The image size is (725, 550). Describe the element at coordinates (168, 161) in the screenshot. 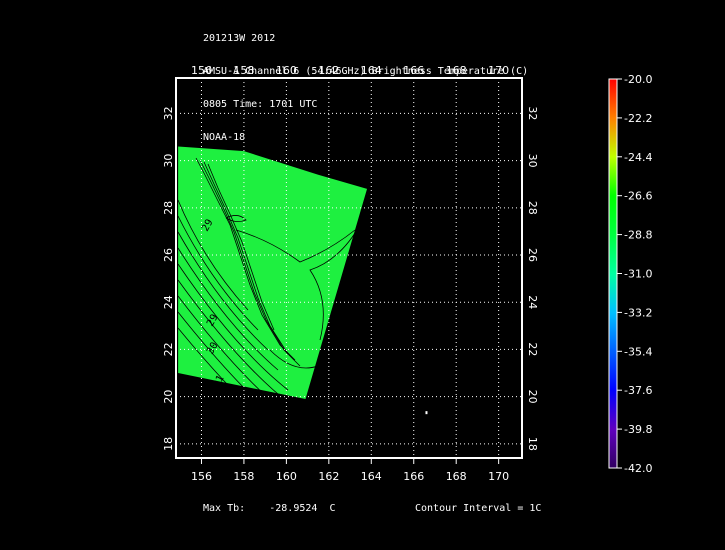

I see `y-tick-label-left: 30` at that location.